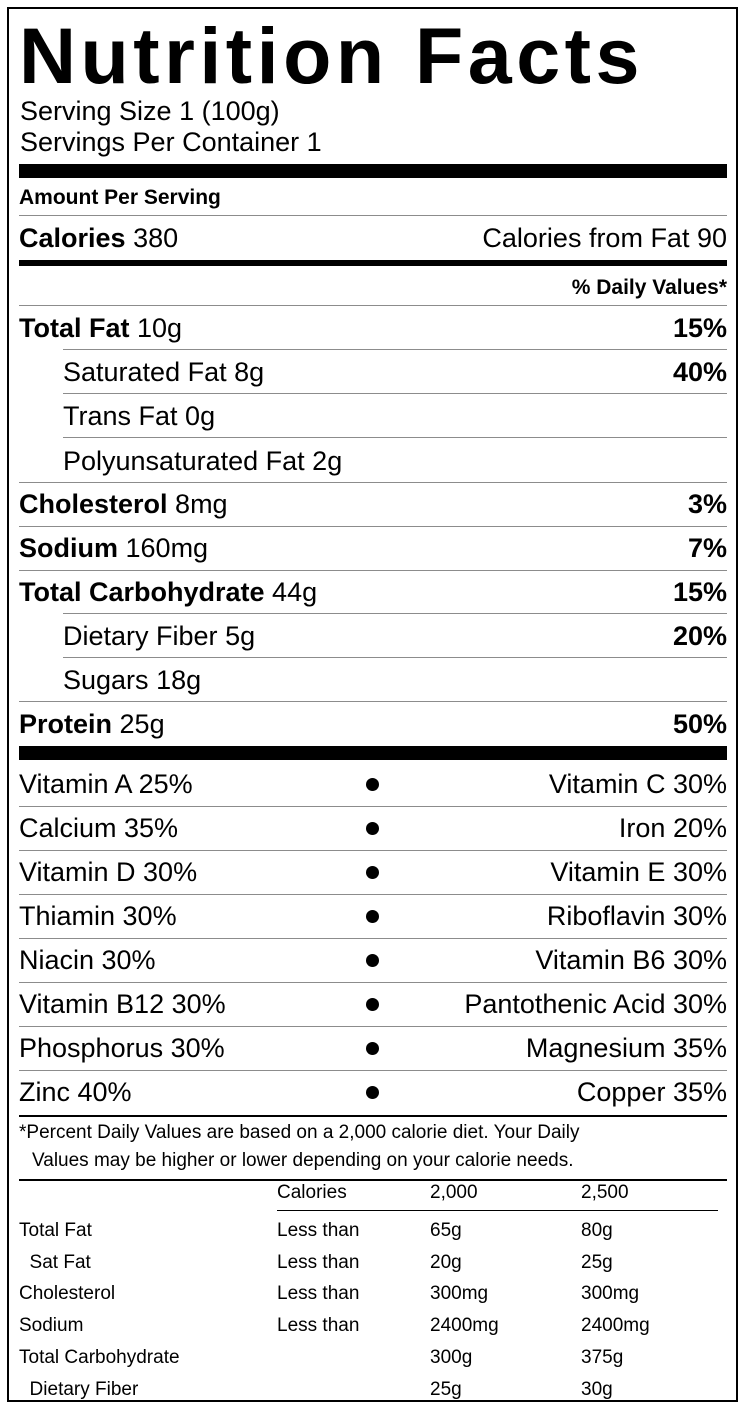 Image resolution: width=747 pixels, height=1410 pixels. What do you see at coordinates (373, 680) in the screenshot?
I see `nutrient-row-sugars: Sugars 18g` at bounding box center [373, 680].